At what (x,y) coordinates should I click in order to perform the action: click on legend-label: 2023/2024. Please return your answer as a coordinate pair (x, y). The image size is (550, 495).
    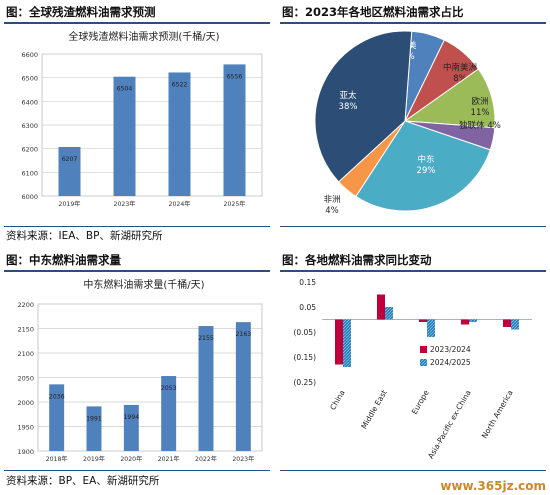
    Looking at the image, I should click on (450, 349).